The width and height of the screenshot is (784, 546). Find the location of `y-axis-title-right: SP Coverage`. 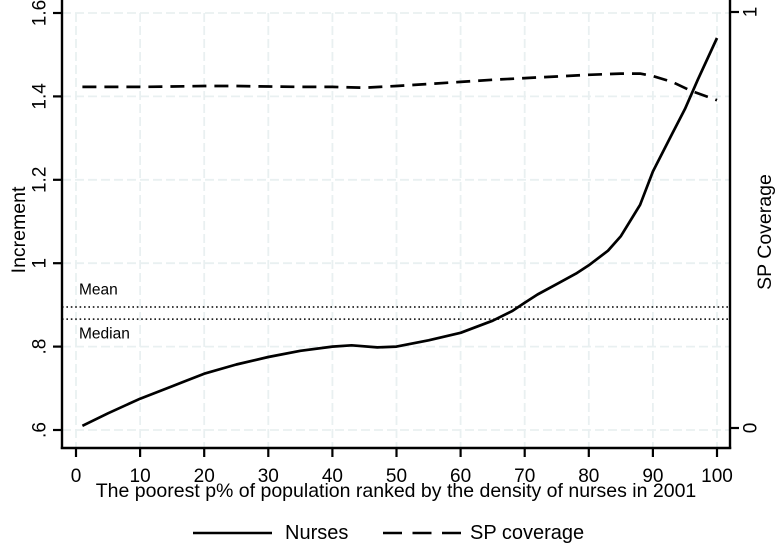

y-axis-title-right: SP Coverage is located at coordinates (765, 232).